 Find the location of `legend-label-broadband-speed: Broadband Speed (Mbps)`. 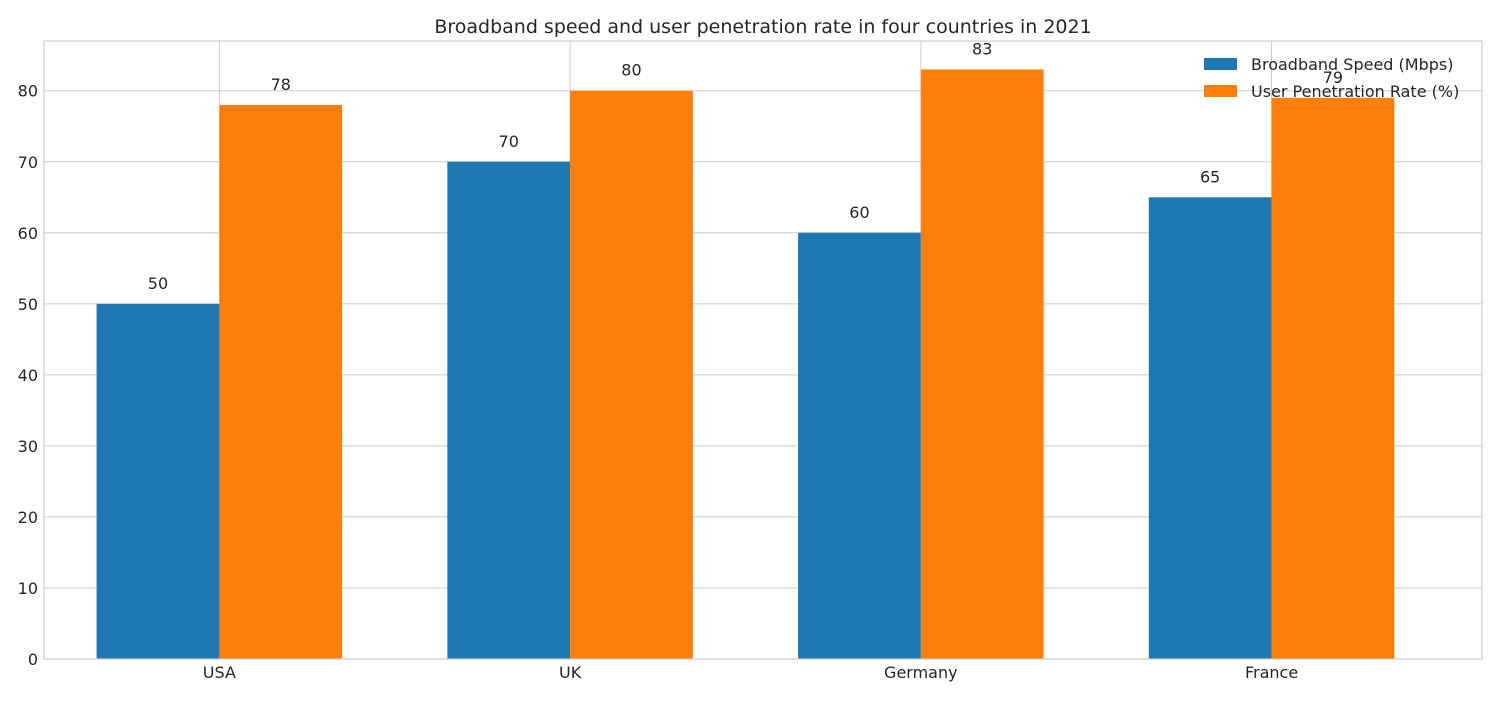

legend-label-broadband-speed: Broadband Speed (Mbps) is located at coordinates (1352, 64).